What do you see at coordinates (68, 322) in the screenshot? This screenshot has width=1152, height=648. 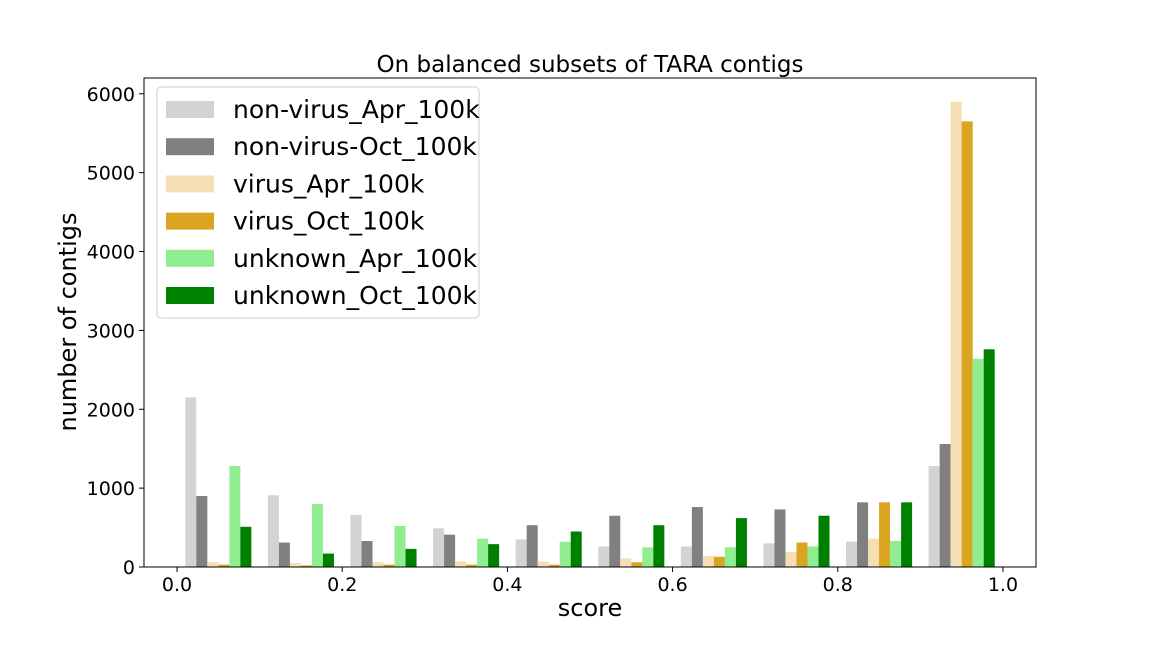 I see `y-axis-title: number of contigs` at bounding box center [68, 322].